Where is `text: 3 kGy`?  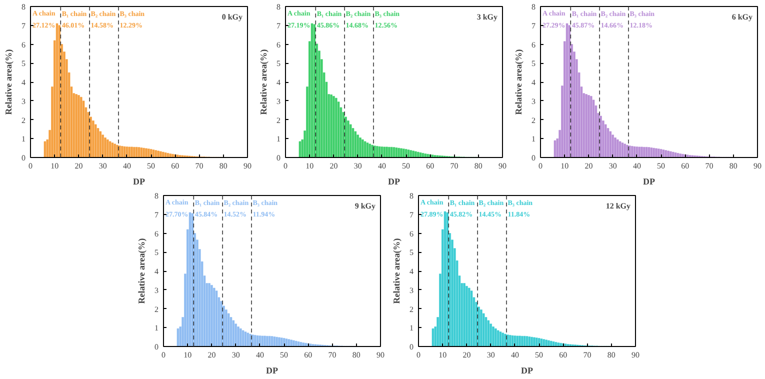
text: 3 kGy is located at coordinates (487, 17).